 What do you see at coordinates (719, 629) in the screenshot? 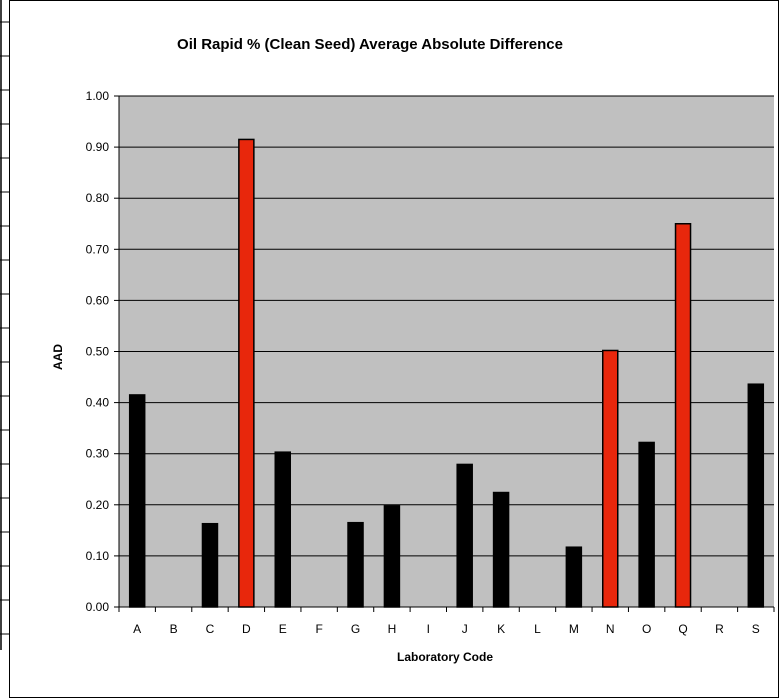
I see `x-tick-label-r: R` at bounding box center [719, 629].